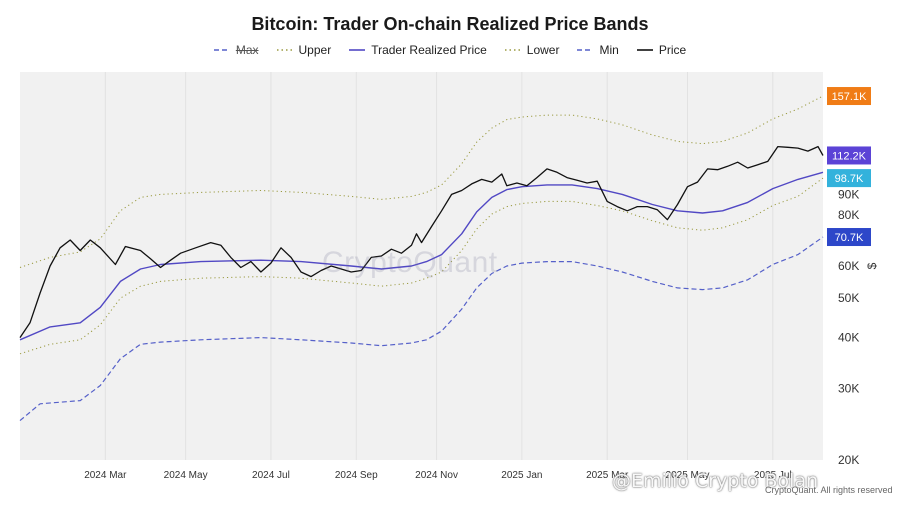  I want to click on y-axis-label: $, so click(872, 265).